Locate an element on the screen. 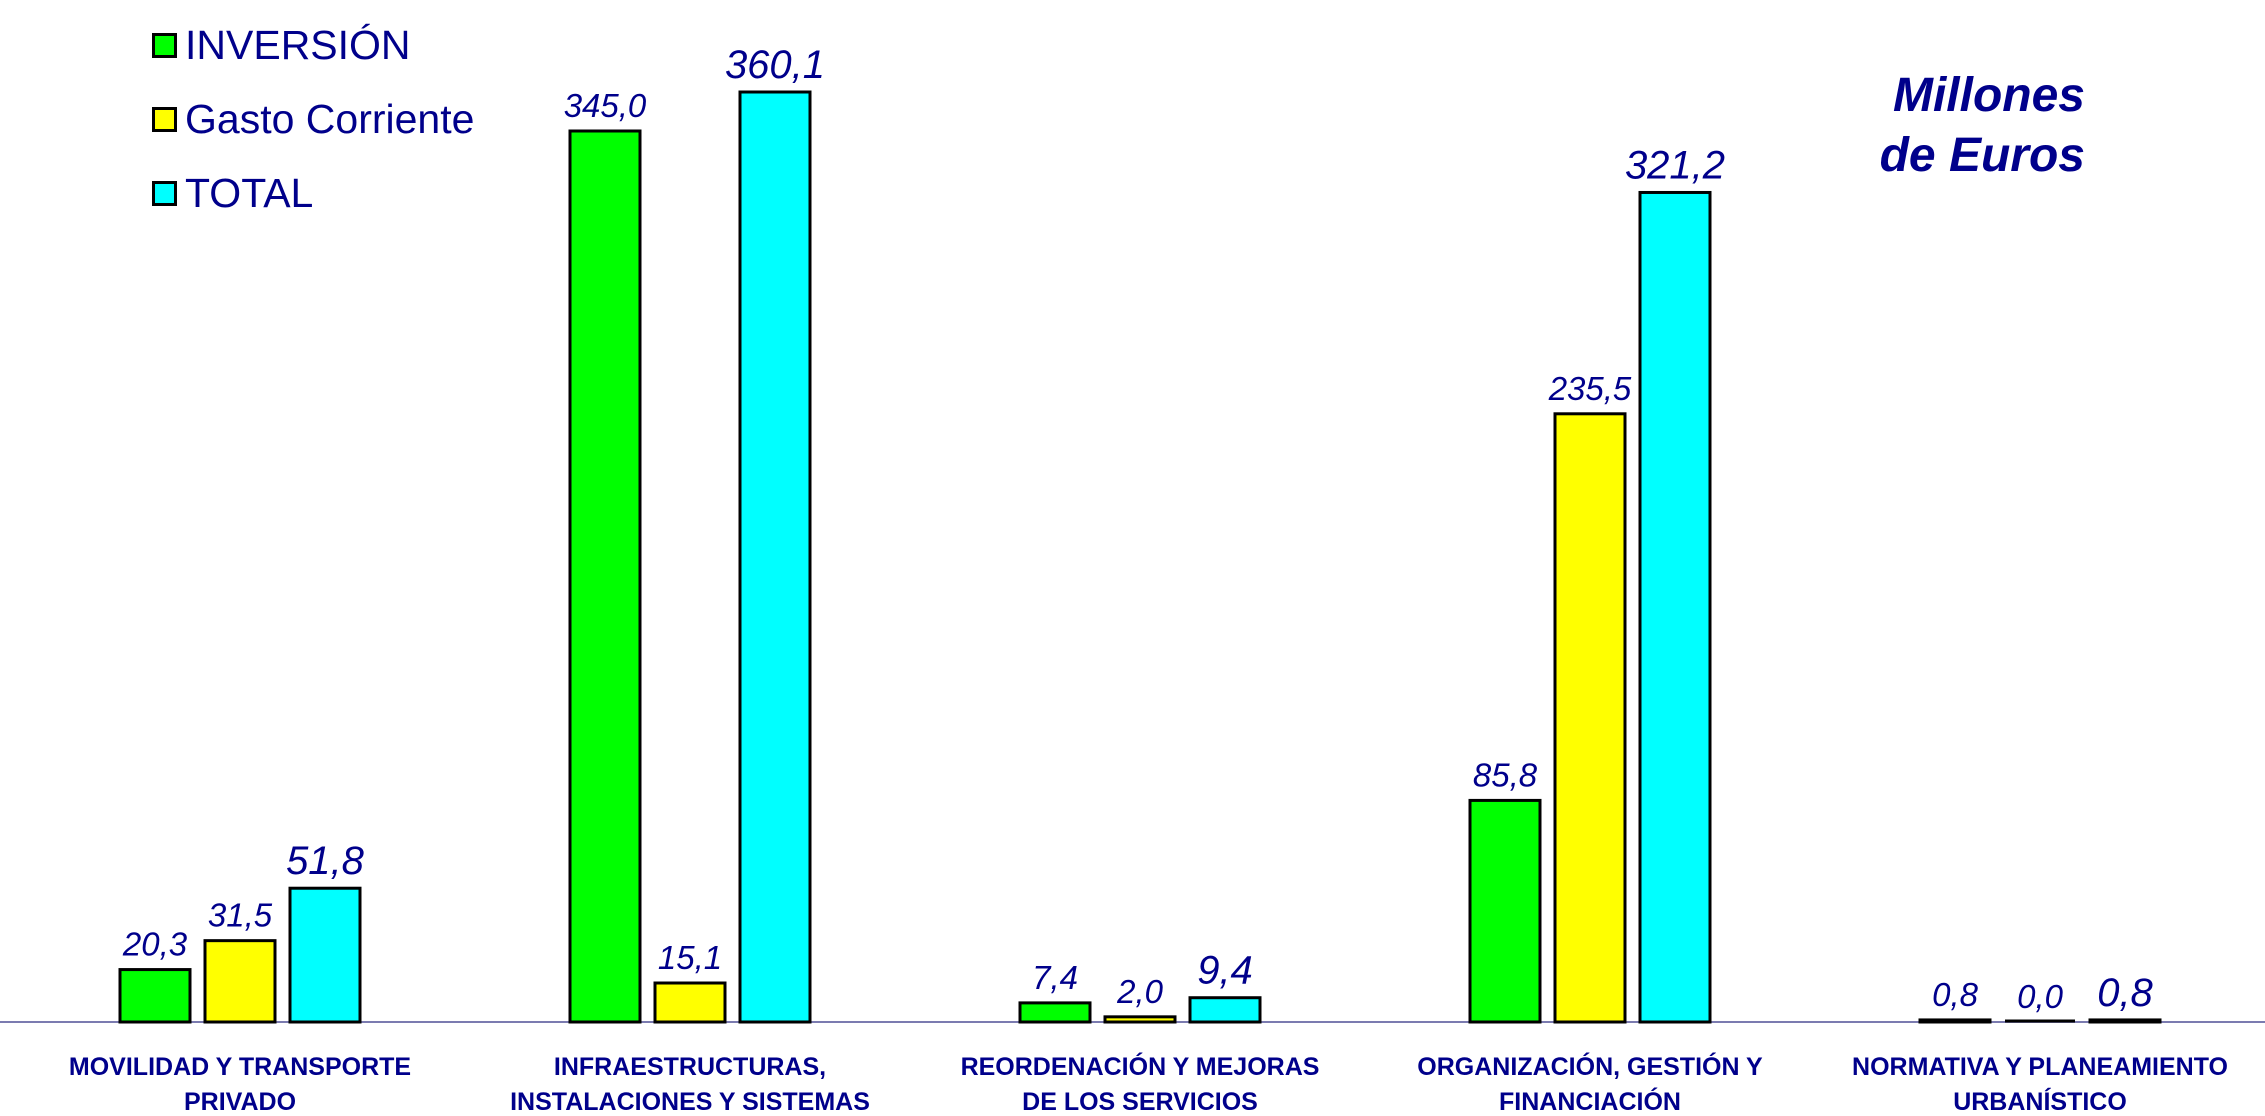 The height and width of the screenshot is (1116, 2265). category-label-4-1: URBANÍSTICO is located at coordinates (2040, 1101).